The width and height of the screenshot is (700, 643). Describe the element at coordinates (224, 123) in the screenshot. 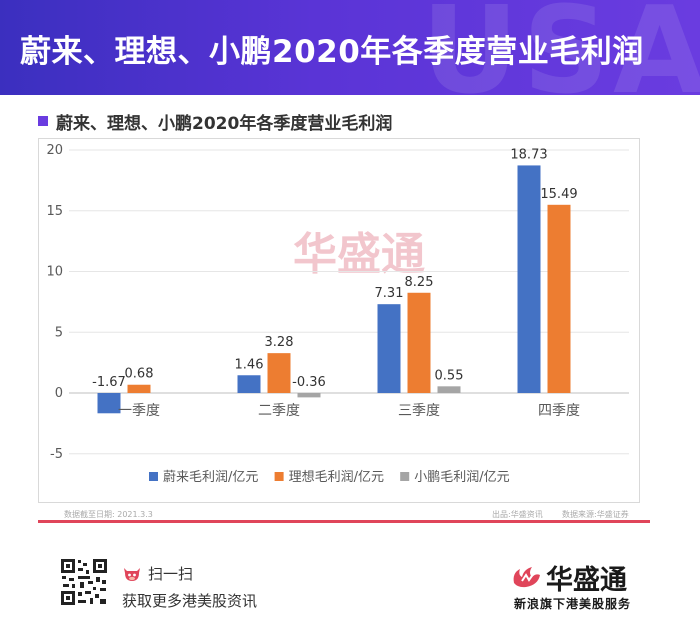

I see `chart-heading: 蔚来、理想、小鹏2020年各季度营业毛利润` at that location.